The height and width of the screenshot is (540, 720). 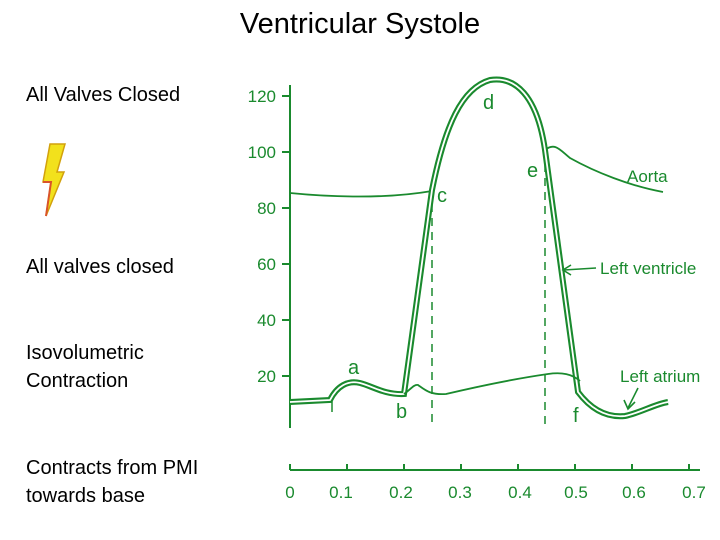 I want to click on lightning-bolt-icon, so click(x=54, y=180).